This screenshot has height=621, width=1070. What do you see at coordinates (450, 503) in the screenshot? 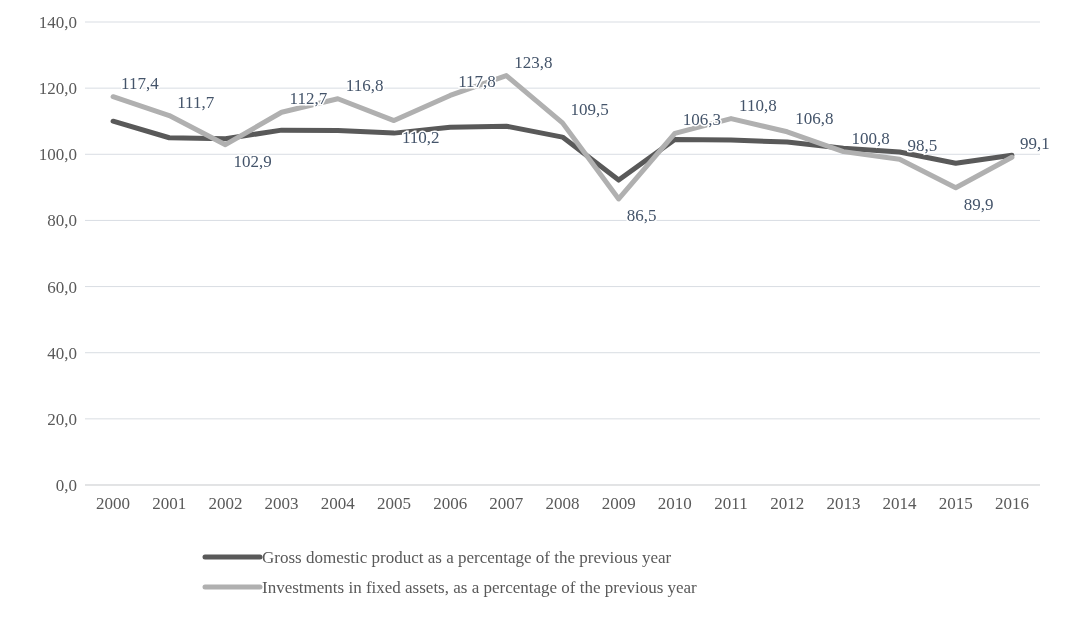
I see `x-tick-label: 2006` at bounding box center [450, 503].